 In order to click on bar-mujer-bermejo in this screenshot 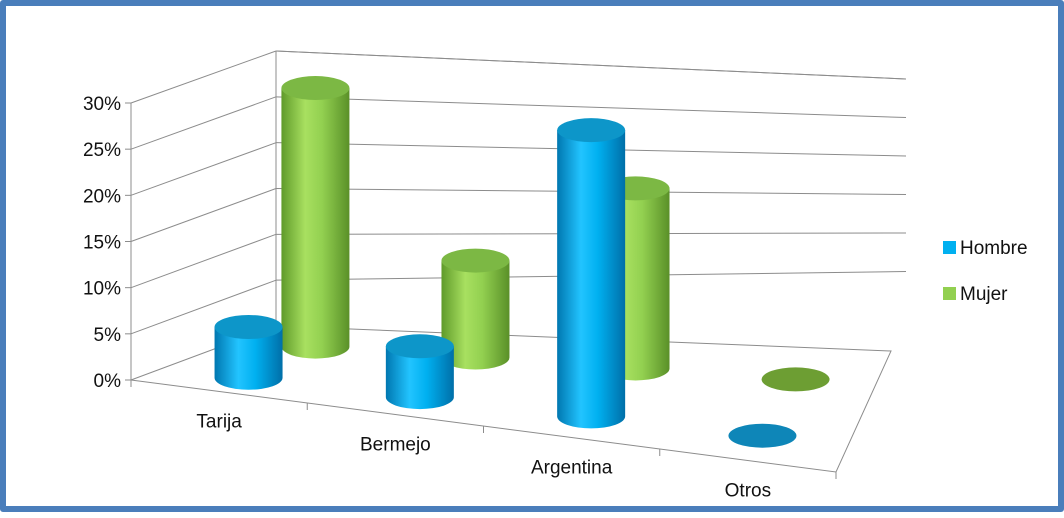, I will do `click(475, 309)`.